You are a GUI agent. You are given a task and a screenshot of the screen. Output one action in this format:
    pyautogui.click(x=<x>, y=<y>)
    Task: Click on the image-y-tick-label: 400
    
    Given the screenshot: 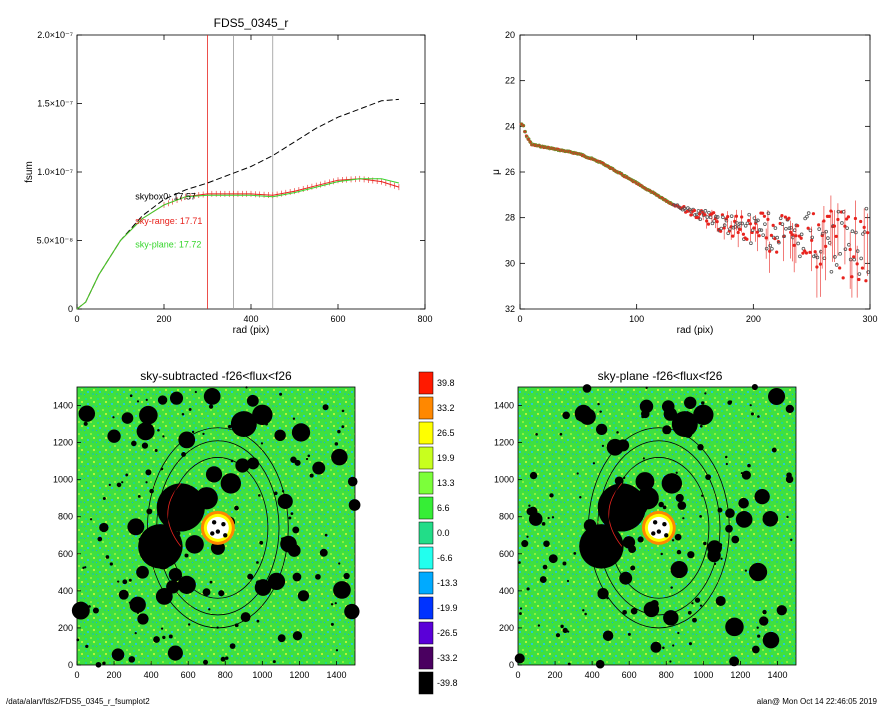 What is the action you would take?
    pyautogui.click(x=65, y=591)
    